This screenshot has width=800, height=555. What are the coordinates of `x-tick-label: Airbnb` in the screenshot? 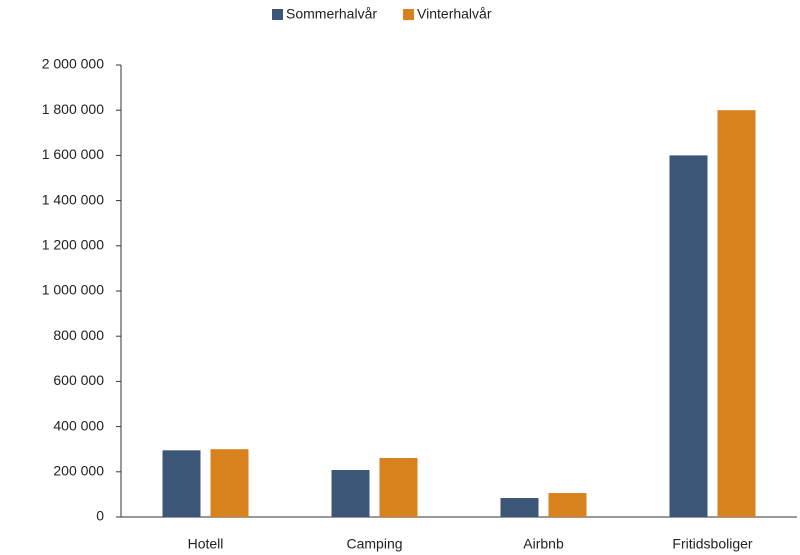 It's located at (543, 544).